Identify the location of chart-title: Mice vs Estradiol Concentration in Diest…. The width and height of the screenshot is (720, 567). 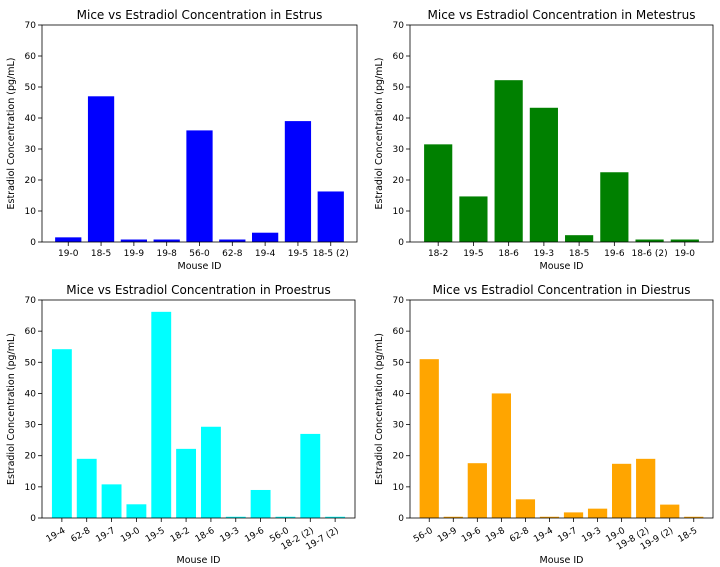
(561, 290).